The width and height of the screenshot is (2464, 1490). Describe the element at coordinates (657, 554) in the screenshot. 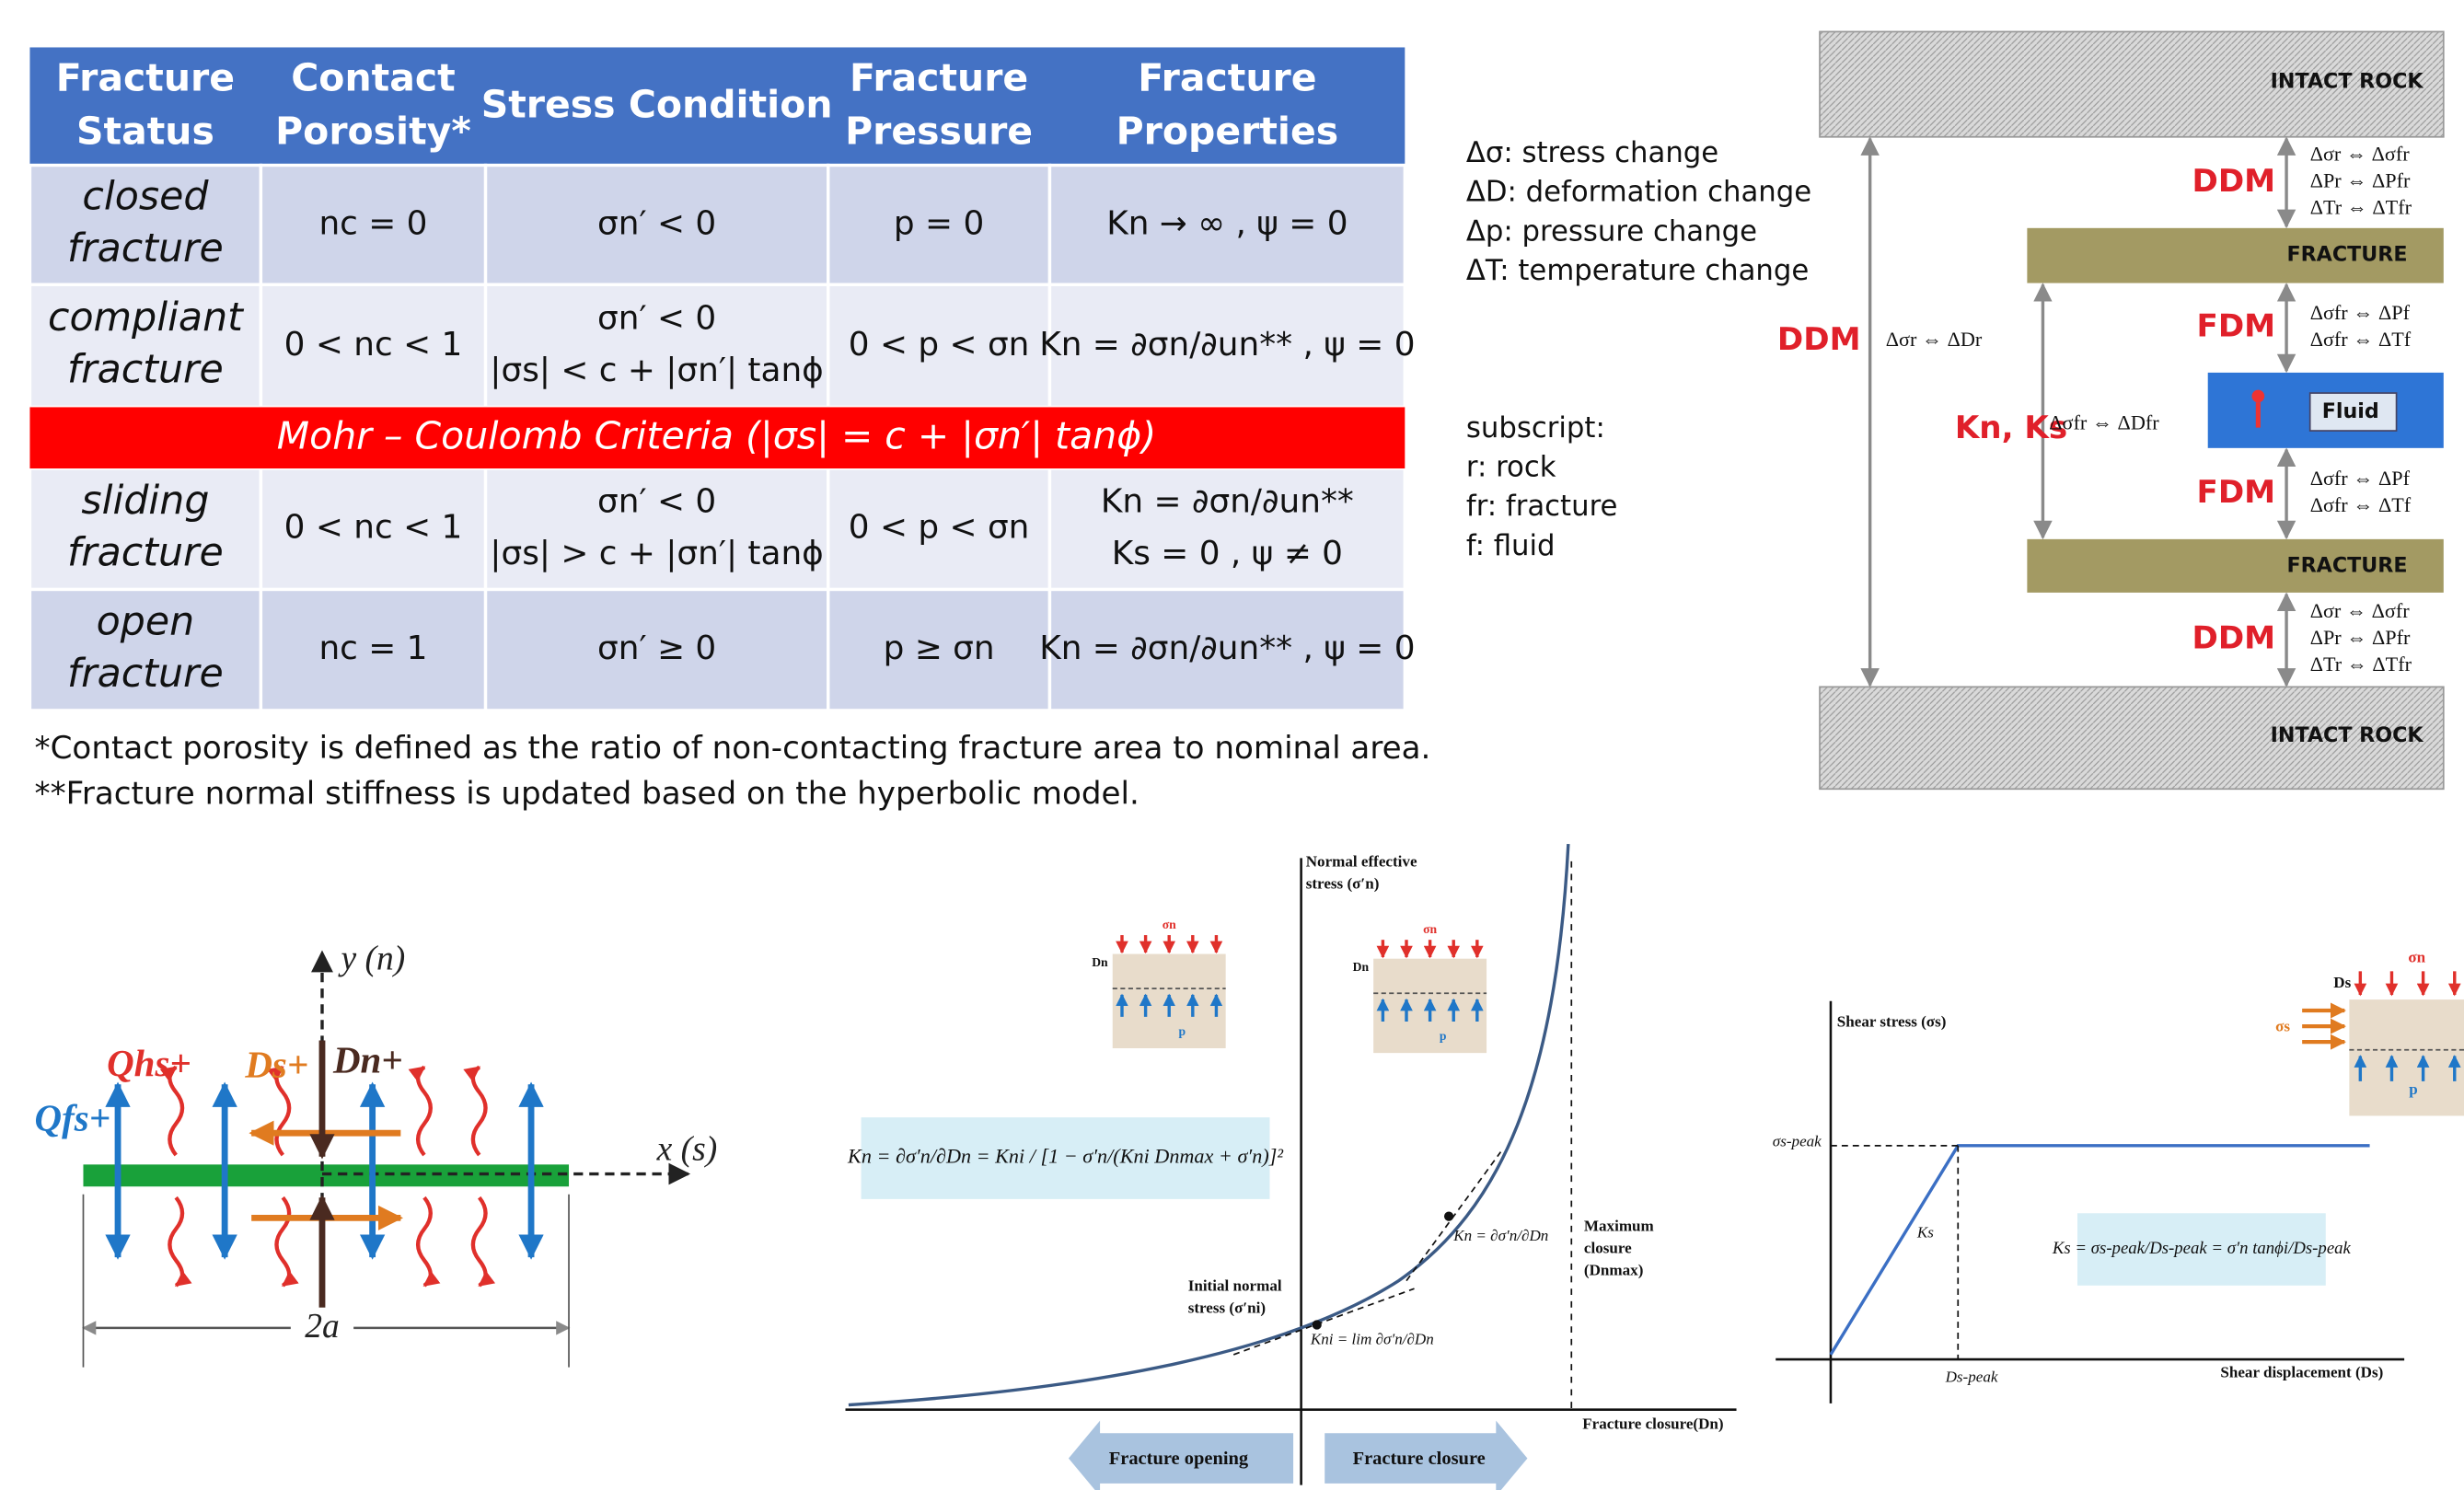

I see `table-cell-text: |σs| > c + |σn′| tanϕ` at that location.